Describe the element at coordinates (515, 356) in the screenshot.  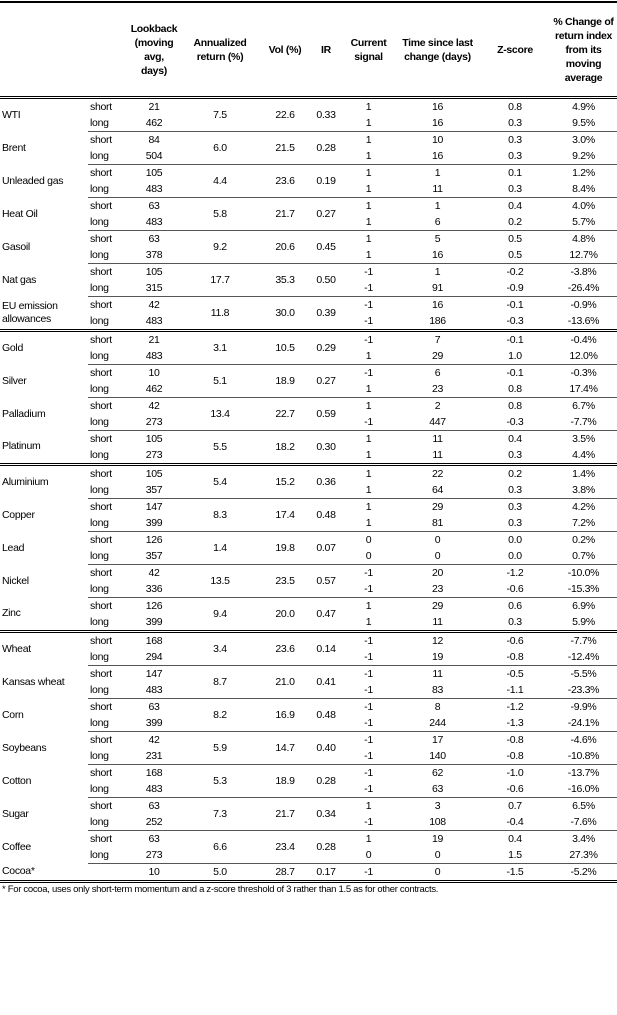
I see `z-score-value: 1.0` at that location.